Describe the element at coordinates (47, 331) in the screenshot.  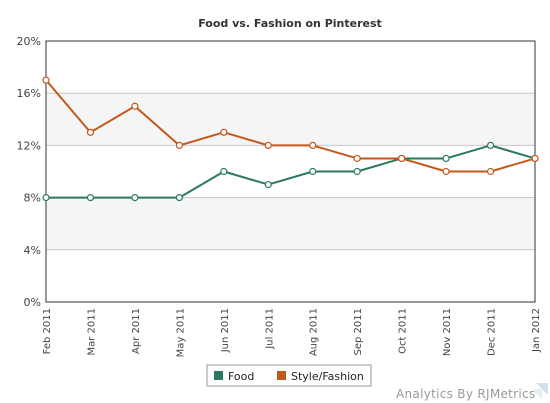
I see `x-tick-label: Feb 2011` at that location.